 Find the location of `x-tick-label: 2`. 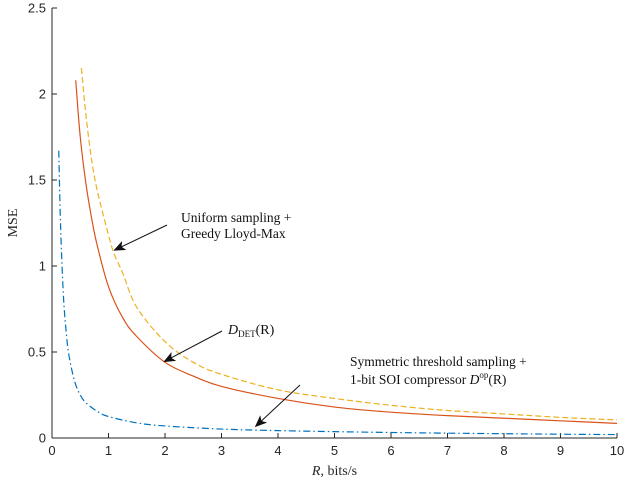

x-tick-label: 2 is located at coordinates (164, 450).